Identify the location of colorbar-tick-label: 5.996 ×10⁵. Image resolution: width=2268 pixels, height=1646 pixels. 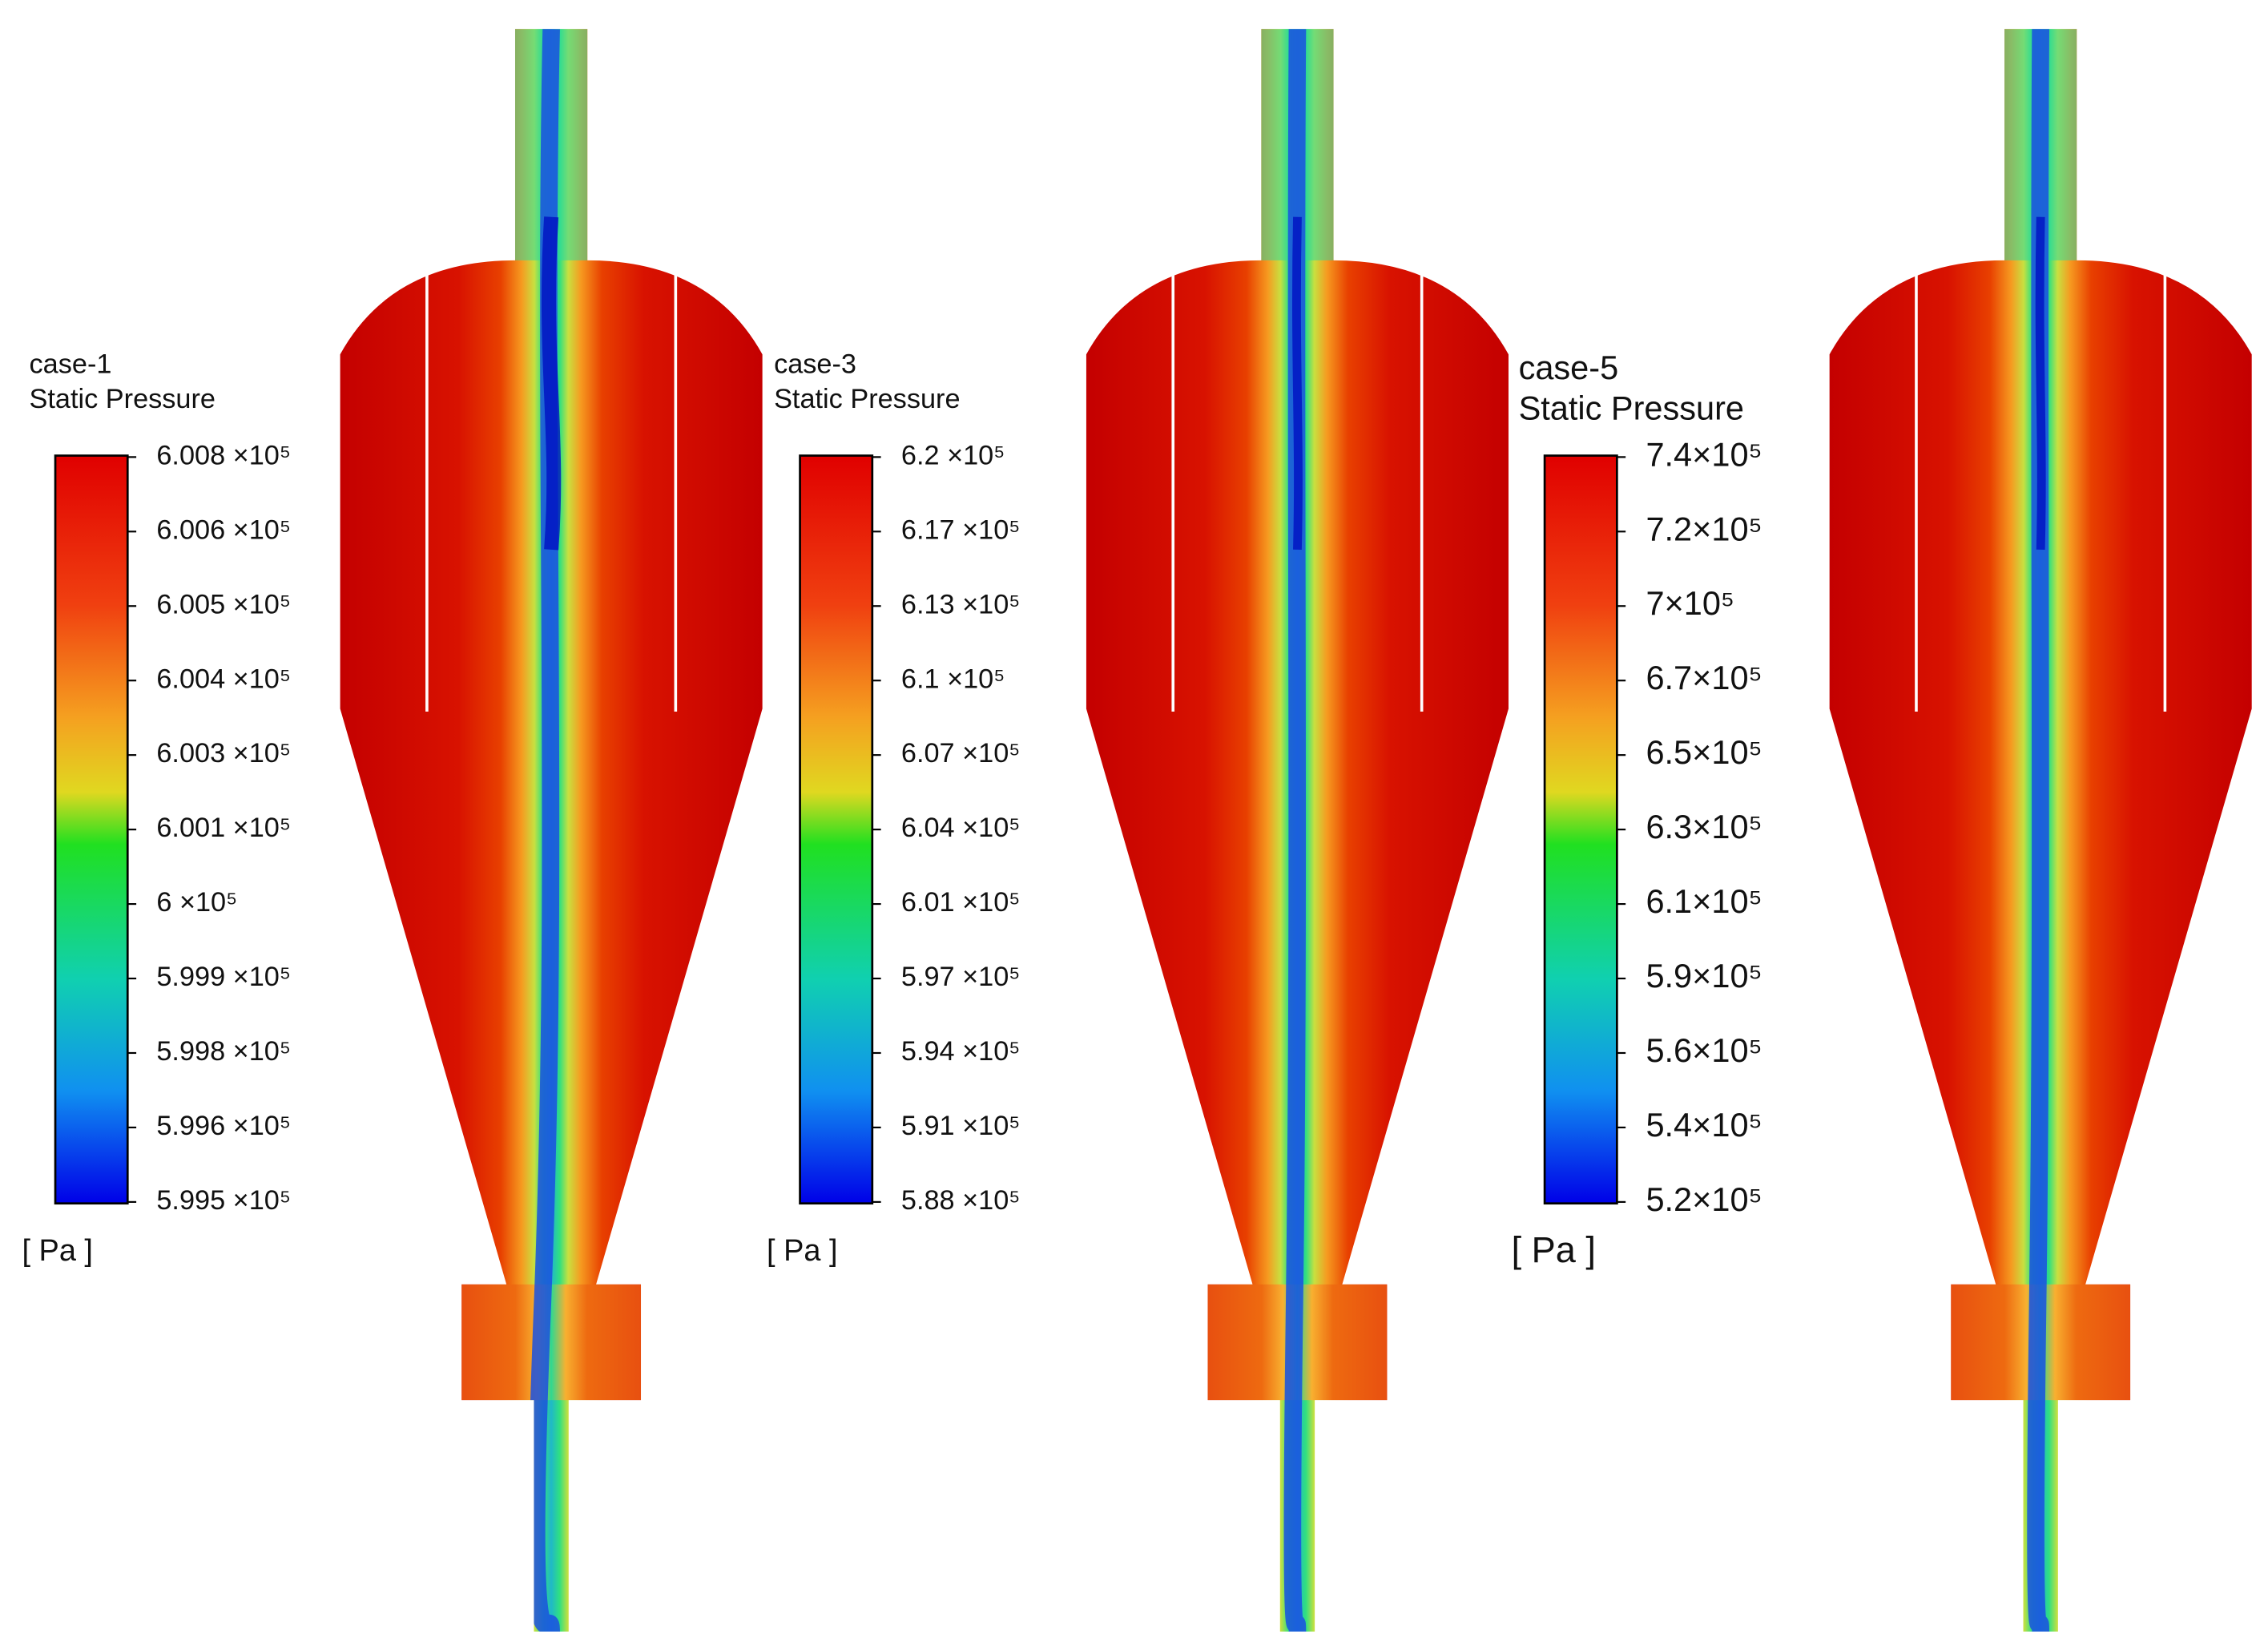
(223, 1126).